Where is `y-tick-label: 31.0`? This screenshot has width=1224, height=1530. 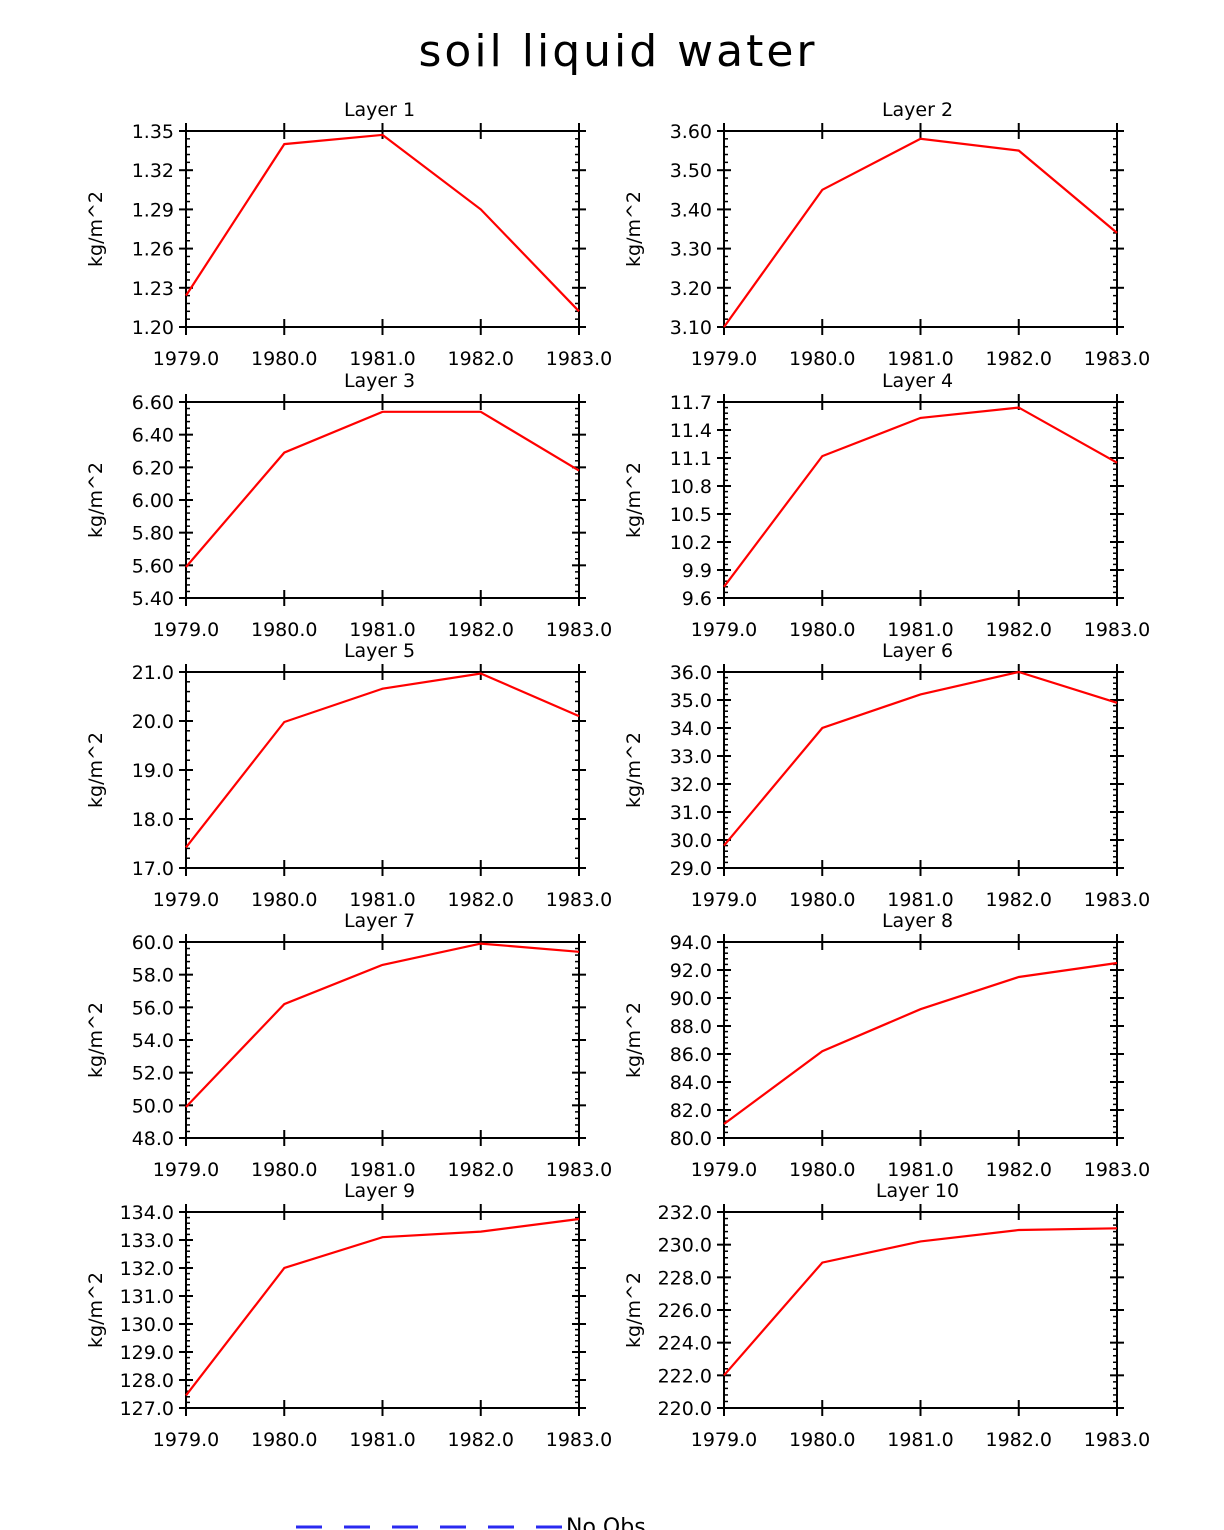
y-tick-label: 31.0 is located at coordinates (691, 813).